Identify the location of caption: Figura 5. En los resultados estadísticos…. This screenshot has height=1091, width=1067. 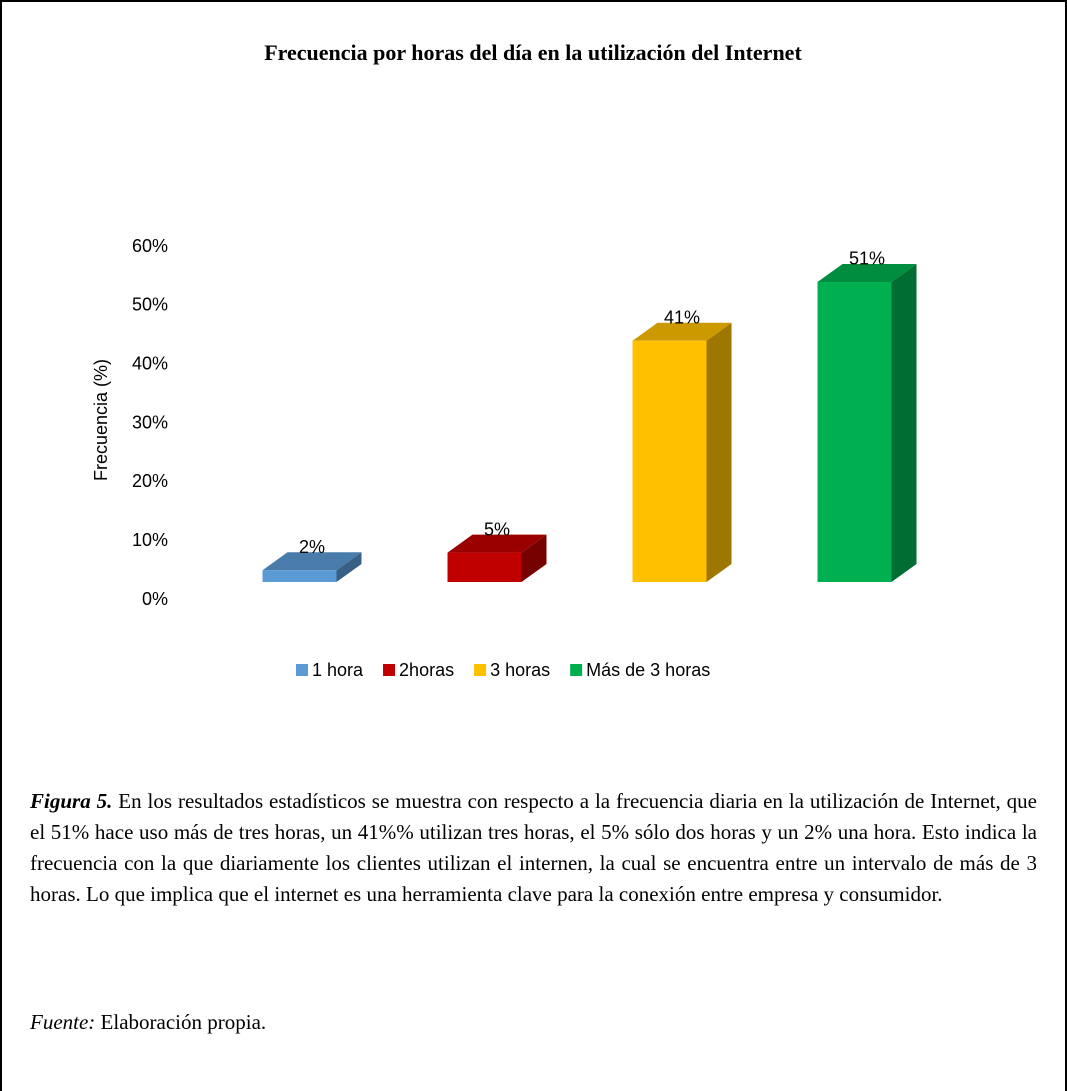
(533, 848).